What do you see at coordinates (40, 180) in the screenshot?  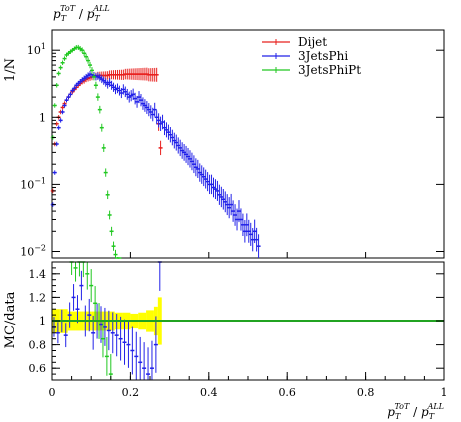 I see `main-y-tick-exp: −1` at bounding box center [40, 180].